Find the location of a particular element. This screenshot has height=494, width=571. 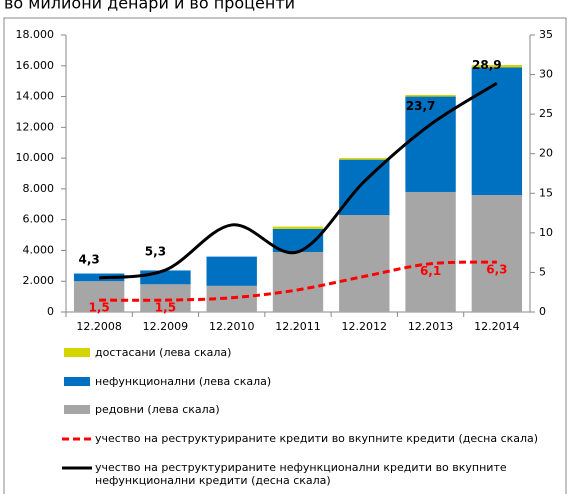

y-tick-label: 12.000 is located at coordinates (35, 126).